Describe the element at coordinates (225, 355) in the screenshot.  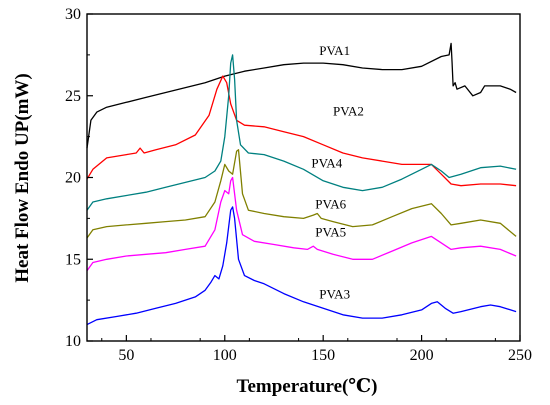
I see `x-tick-label: 100` at that location.